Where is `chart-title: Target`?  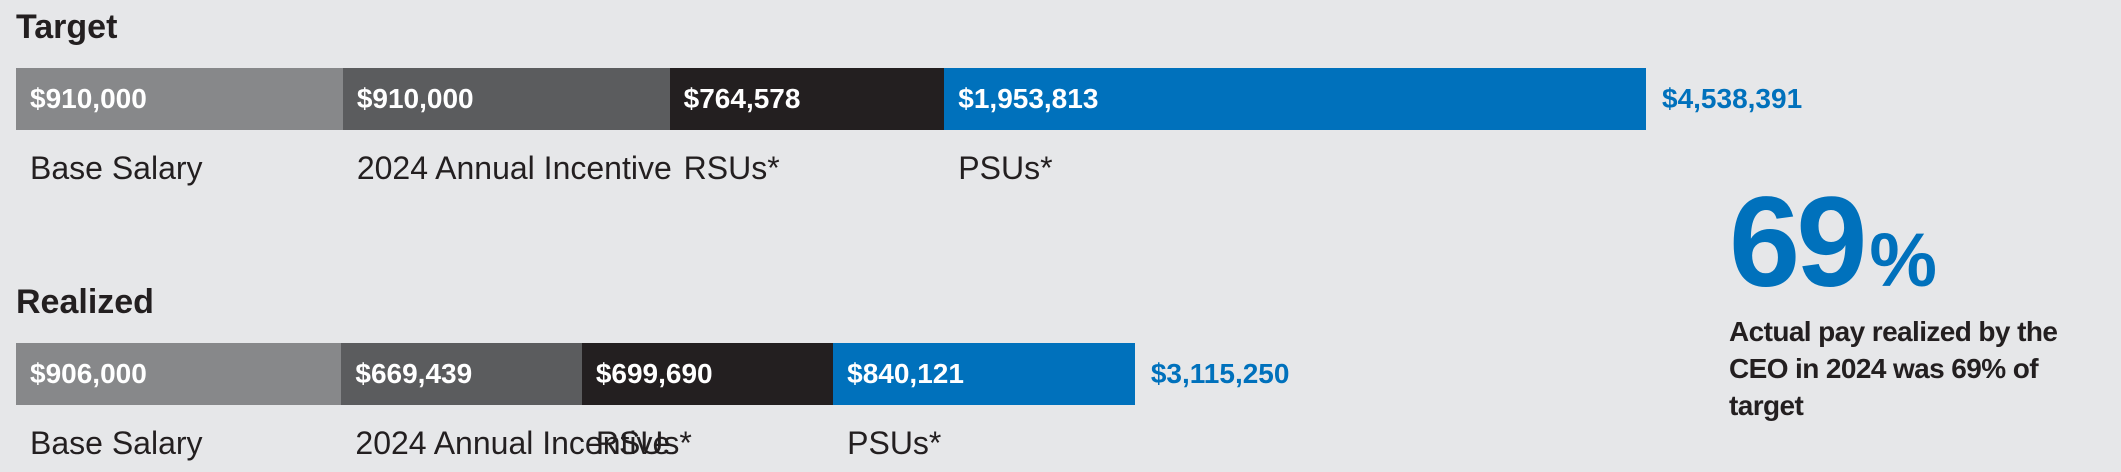 chart-title: Target is located at coordinates (67, 27).